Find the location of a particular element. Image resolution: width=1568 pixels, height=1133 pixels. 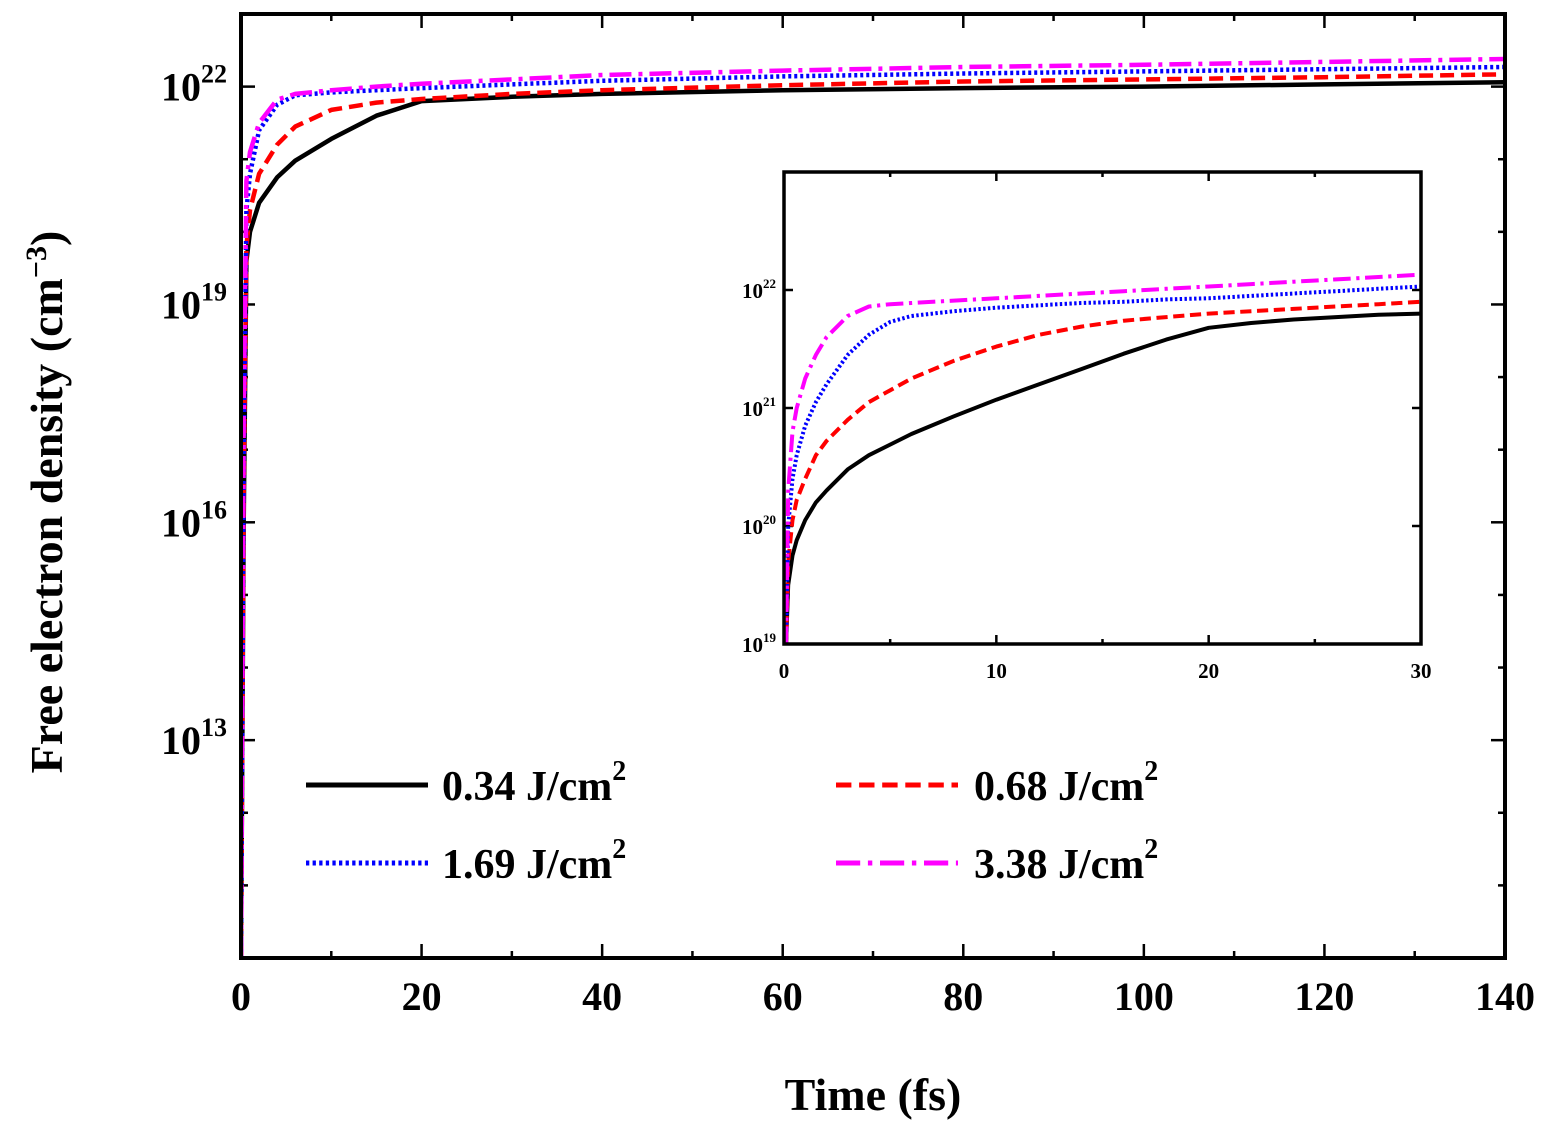

y-axis-title-sup: −3 is located at coordinates (36, 262).